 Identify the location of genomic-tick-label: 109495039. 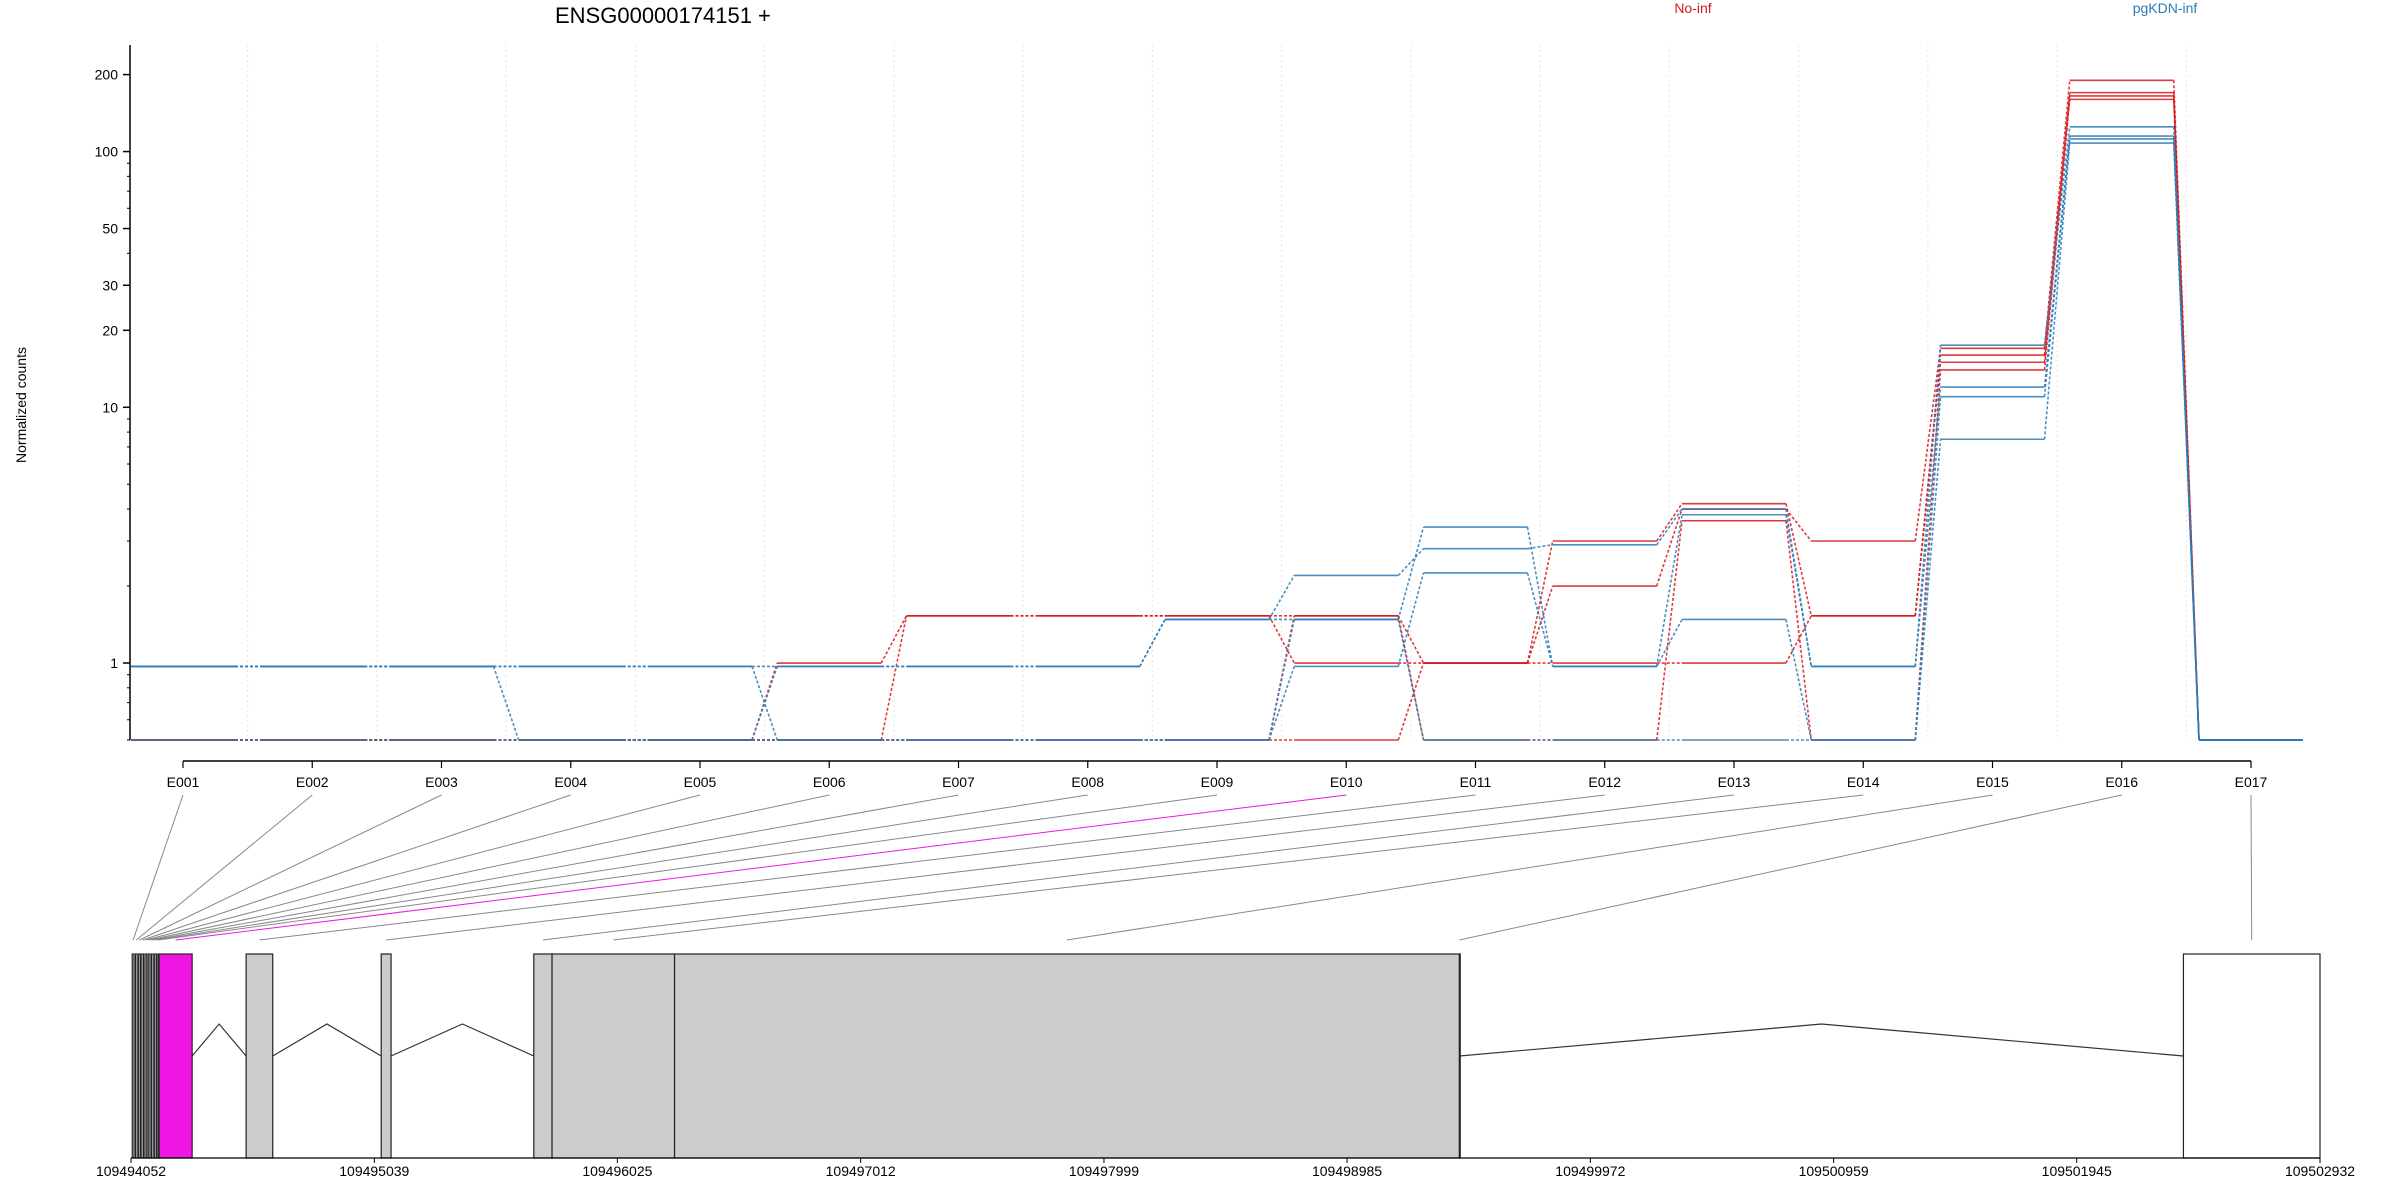
(374, 1171).